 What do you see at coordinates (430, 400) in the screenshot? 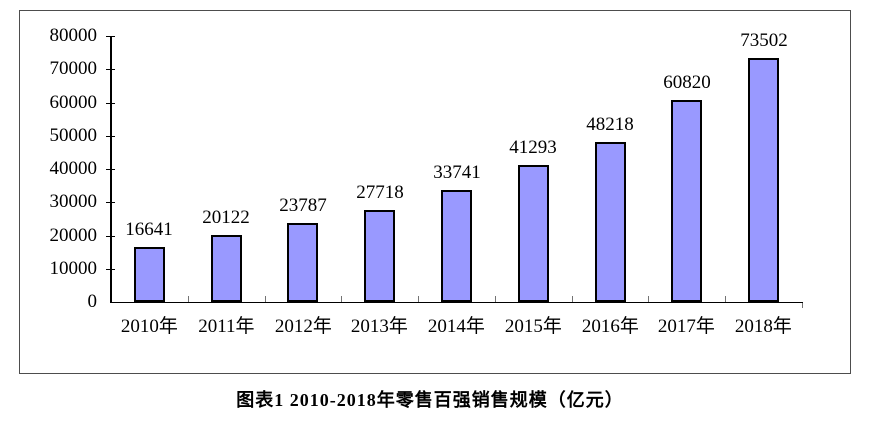
I see `figure-caption: 图表1 2010-2018年零售百强销售规模（亿元）` at bounding box center [430, 400].